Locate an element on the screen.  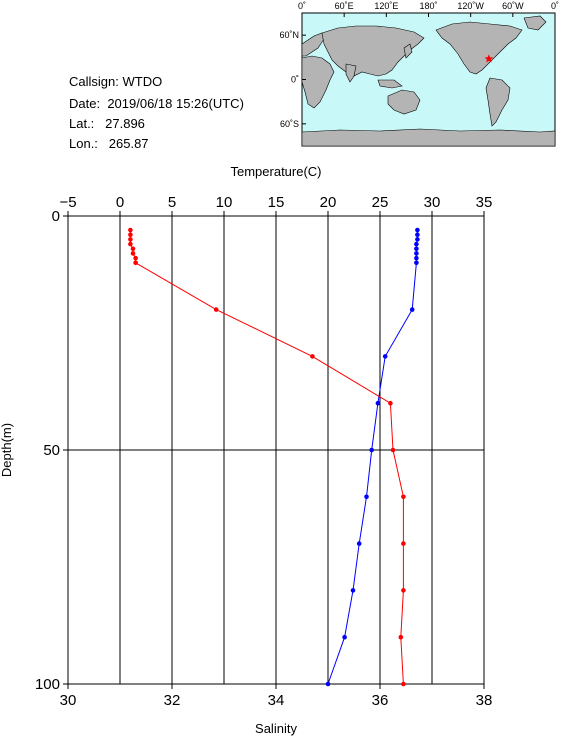
land-india is located at coordinates (351, 73).